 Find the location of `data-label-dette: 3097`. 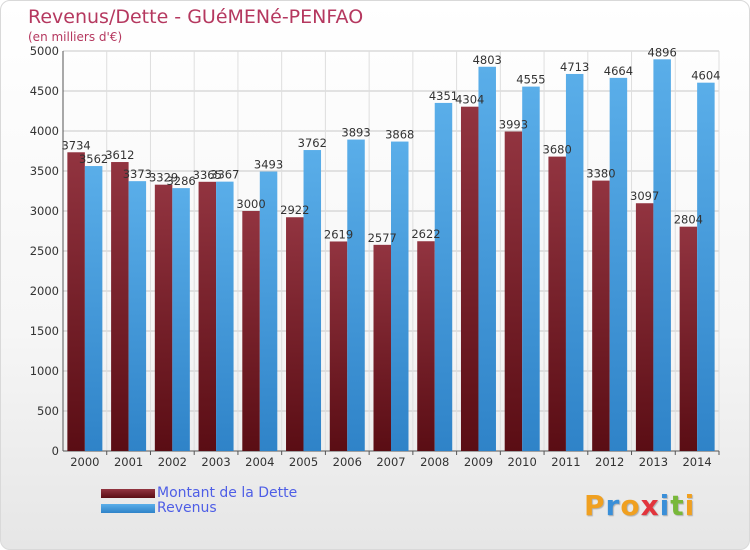

data-label-dette: 3097 is located at coordinates (644, 196).